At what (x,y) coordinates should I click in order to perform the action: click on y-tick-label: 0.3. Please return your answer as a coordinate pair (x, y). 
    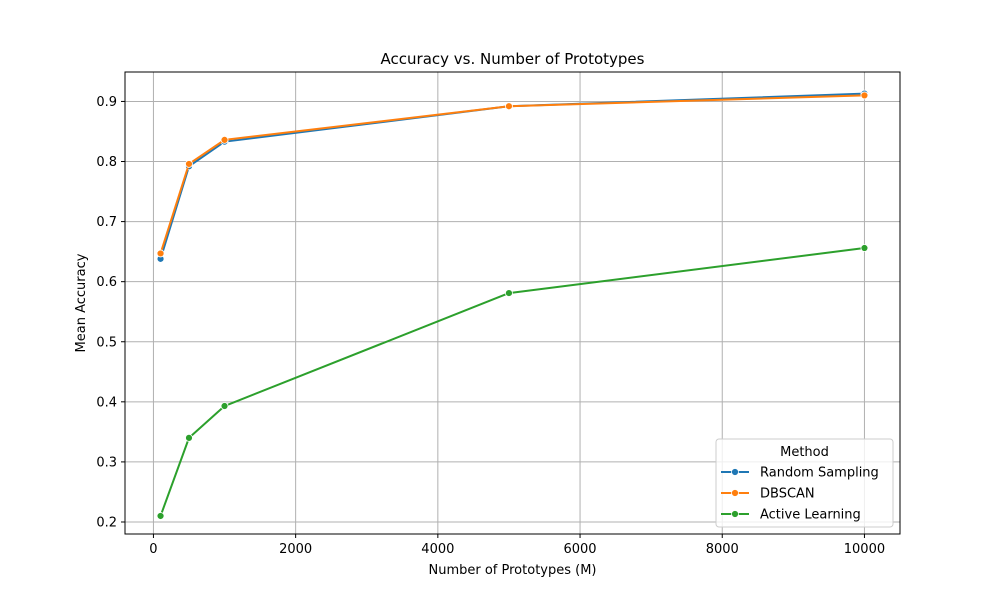
    Looking at the image, I should click on (106, 462).